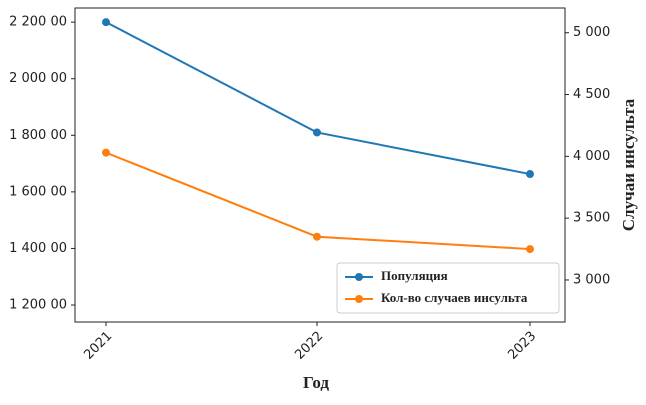 The height and width of the screenshot is (405, 646). Describe the element at coordinates (38, 78) in the screenshot. I see `y-tick-label: 2 000 00` at that location.